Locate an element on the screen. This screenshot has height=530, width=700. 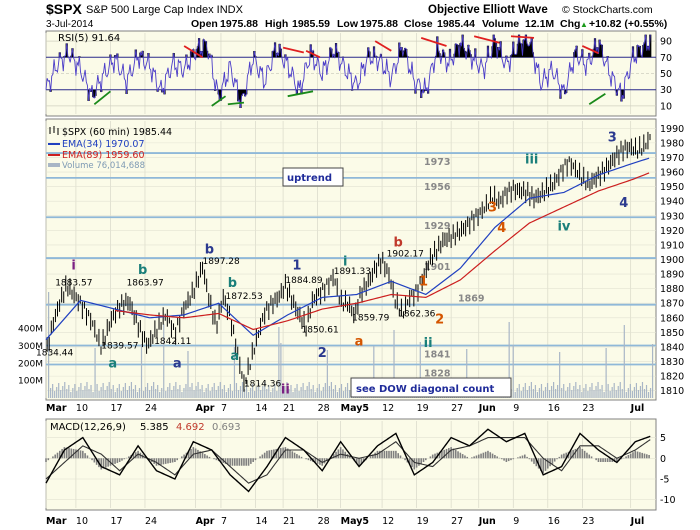
x-tick-label-bottom: 14 is located at coordinates (261, 521).